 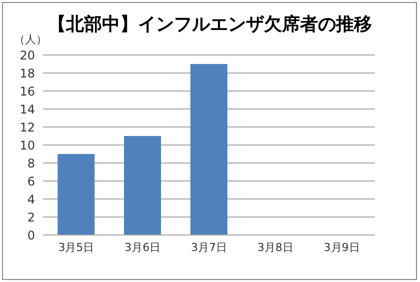 I want to click on x-tick-label: 3月5日, so click(x=76, y=247).